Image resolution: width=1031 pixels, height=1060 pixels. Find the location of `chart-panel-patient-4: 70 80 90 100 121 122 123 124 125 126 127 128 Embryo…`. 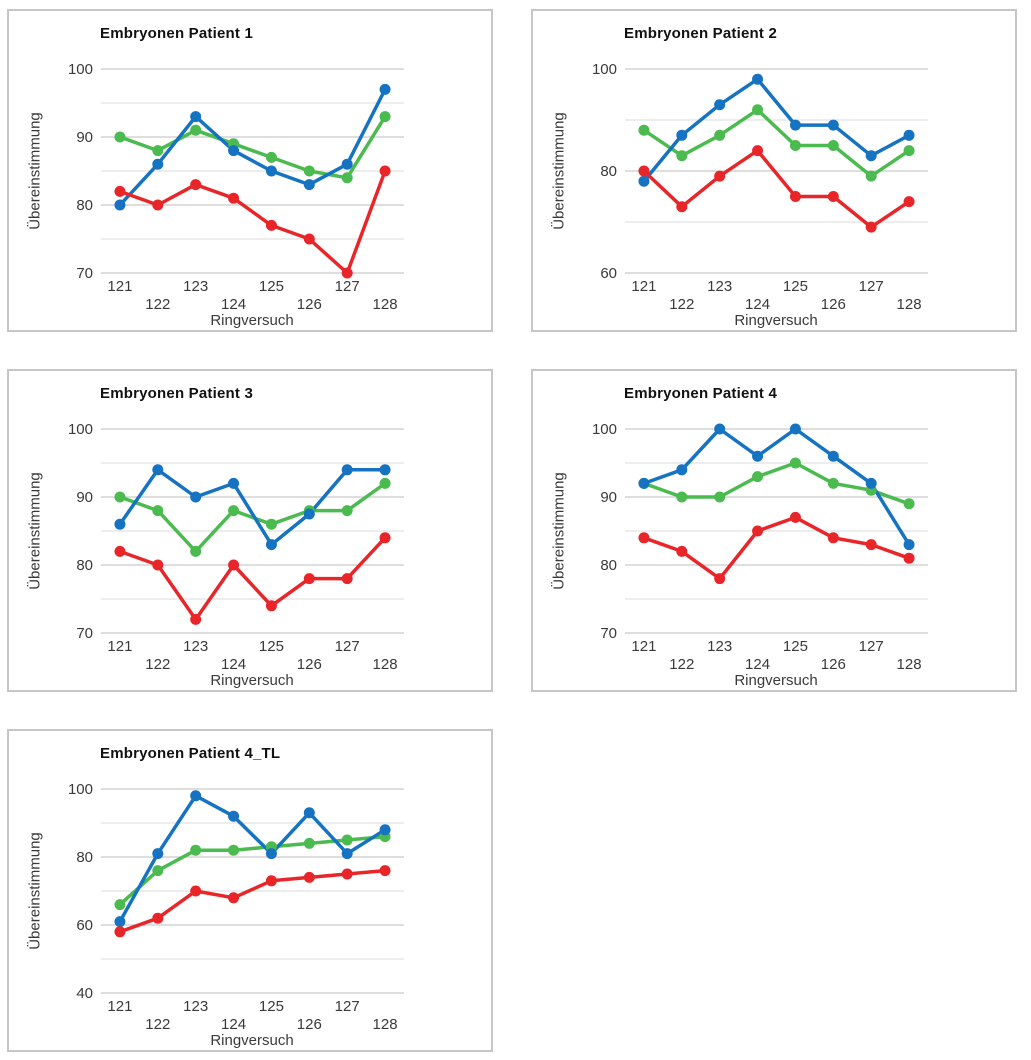

chart-panel-patient-4: 70 80 90 100 121 122 123 124 125 126 127 128 Embryo… is located at coordinates (774, 530).